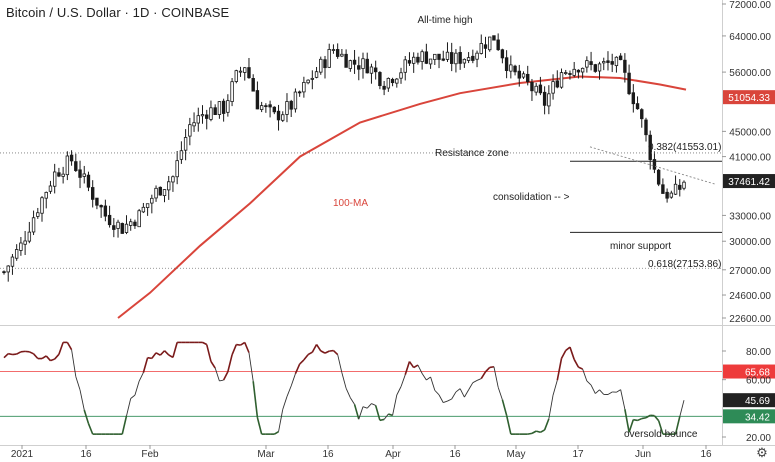 Image resolution: width=775 pixels, height=462 pixels. Describe the element at coordinates (516, 454) in the screenshot. I see `time-tick-label: May` at that location.